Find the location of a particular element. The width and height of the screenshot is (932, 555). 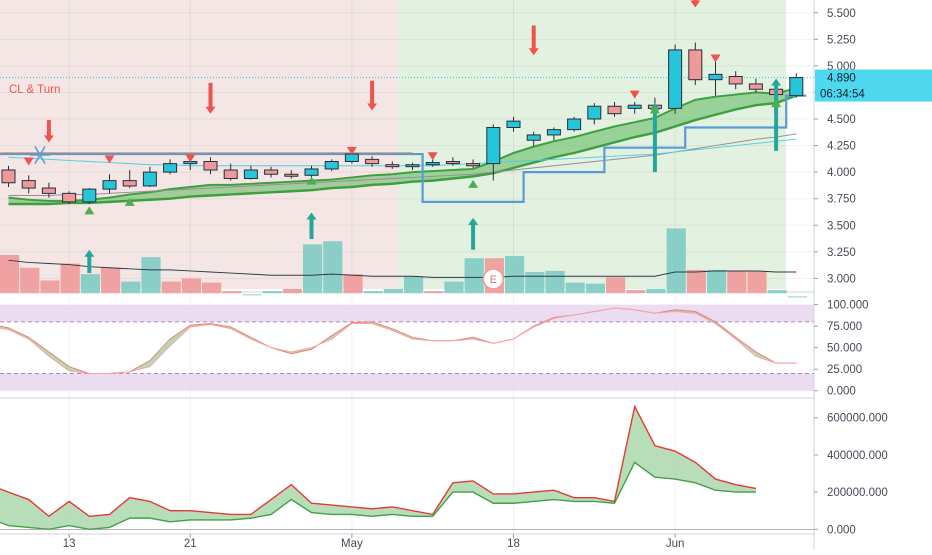

last-price-label: 4.890 is located at coordinates (841, 79).